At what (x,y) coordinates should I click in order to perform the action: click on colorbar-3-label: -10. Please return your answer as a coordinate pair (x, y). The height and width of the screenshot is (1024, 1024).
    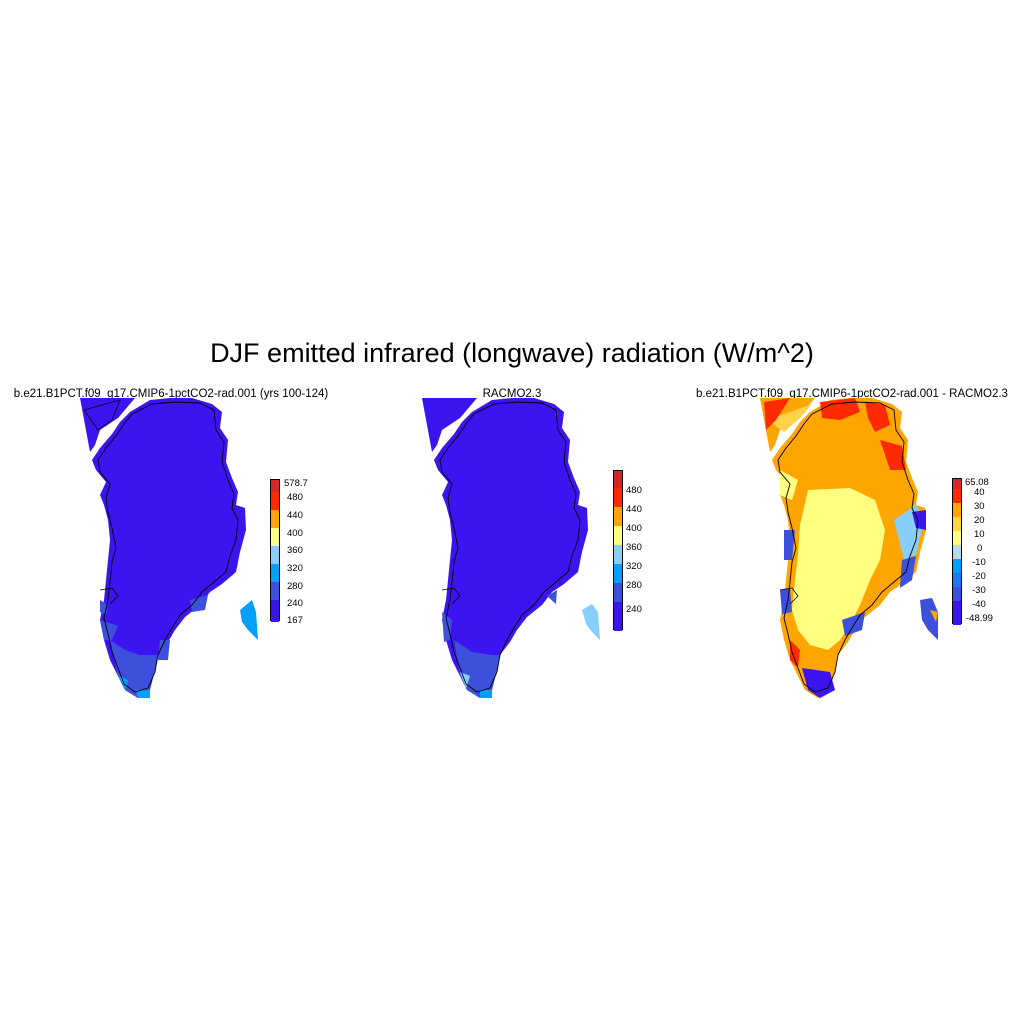
    Looking at the image, I should click on (979, 562).